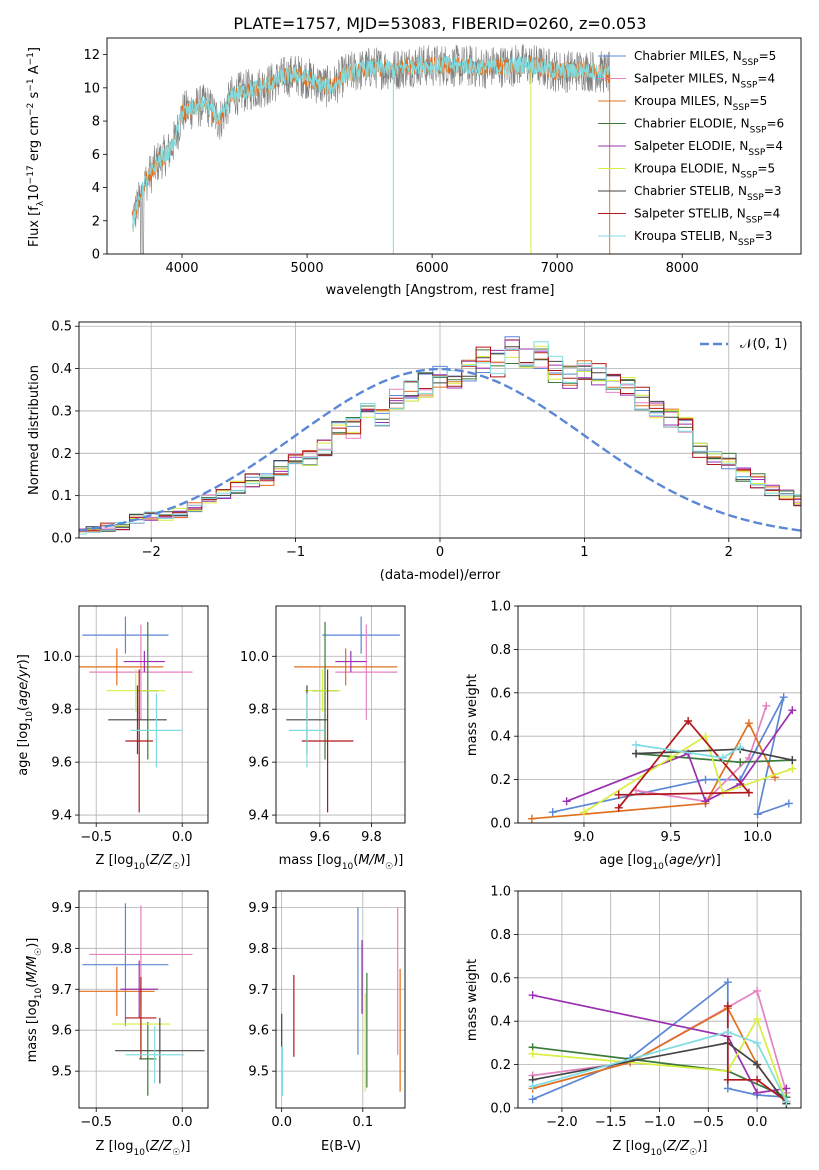 The height and width of the screenshot is (1170, 819). I want to click on observed-spectrum, so click(370, 149).